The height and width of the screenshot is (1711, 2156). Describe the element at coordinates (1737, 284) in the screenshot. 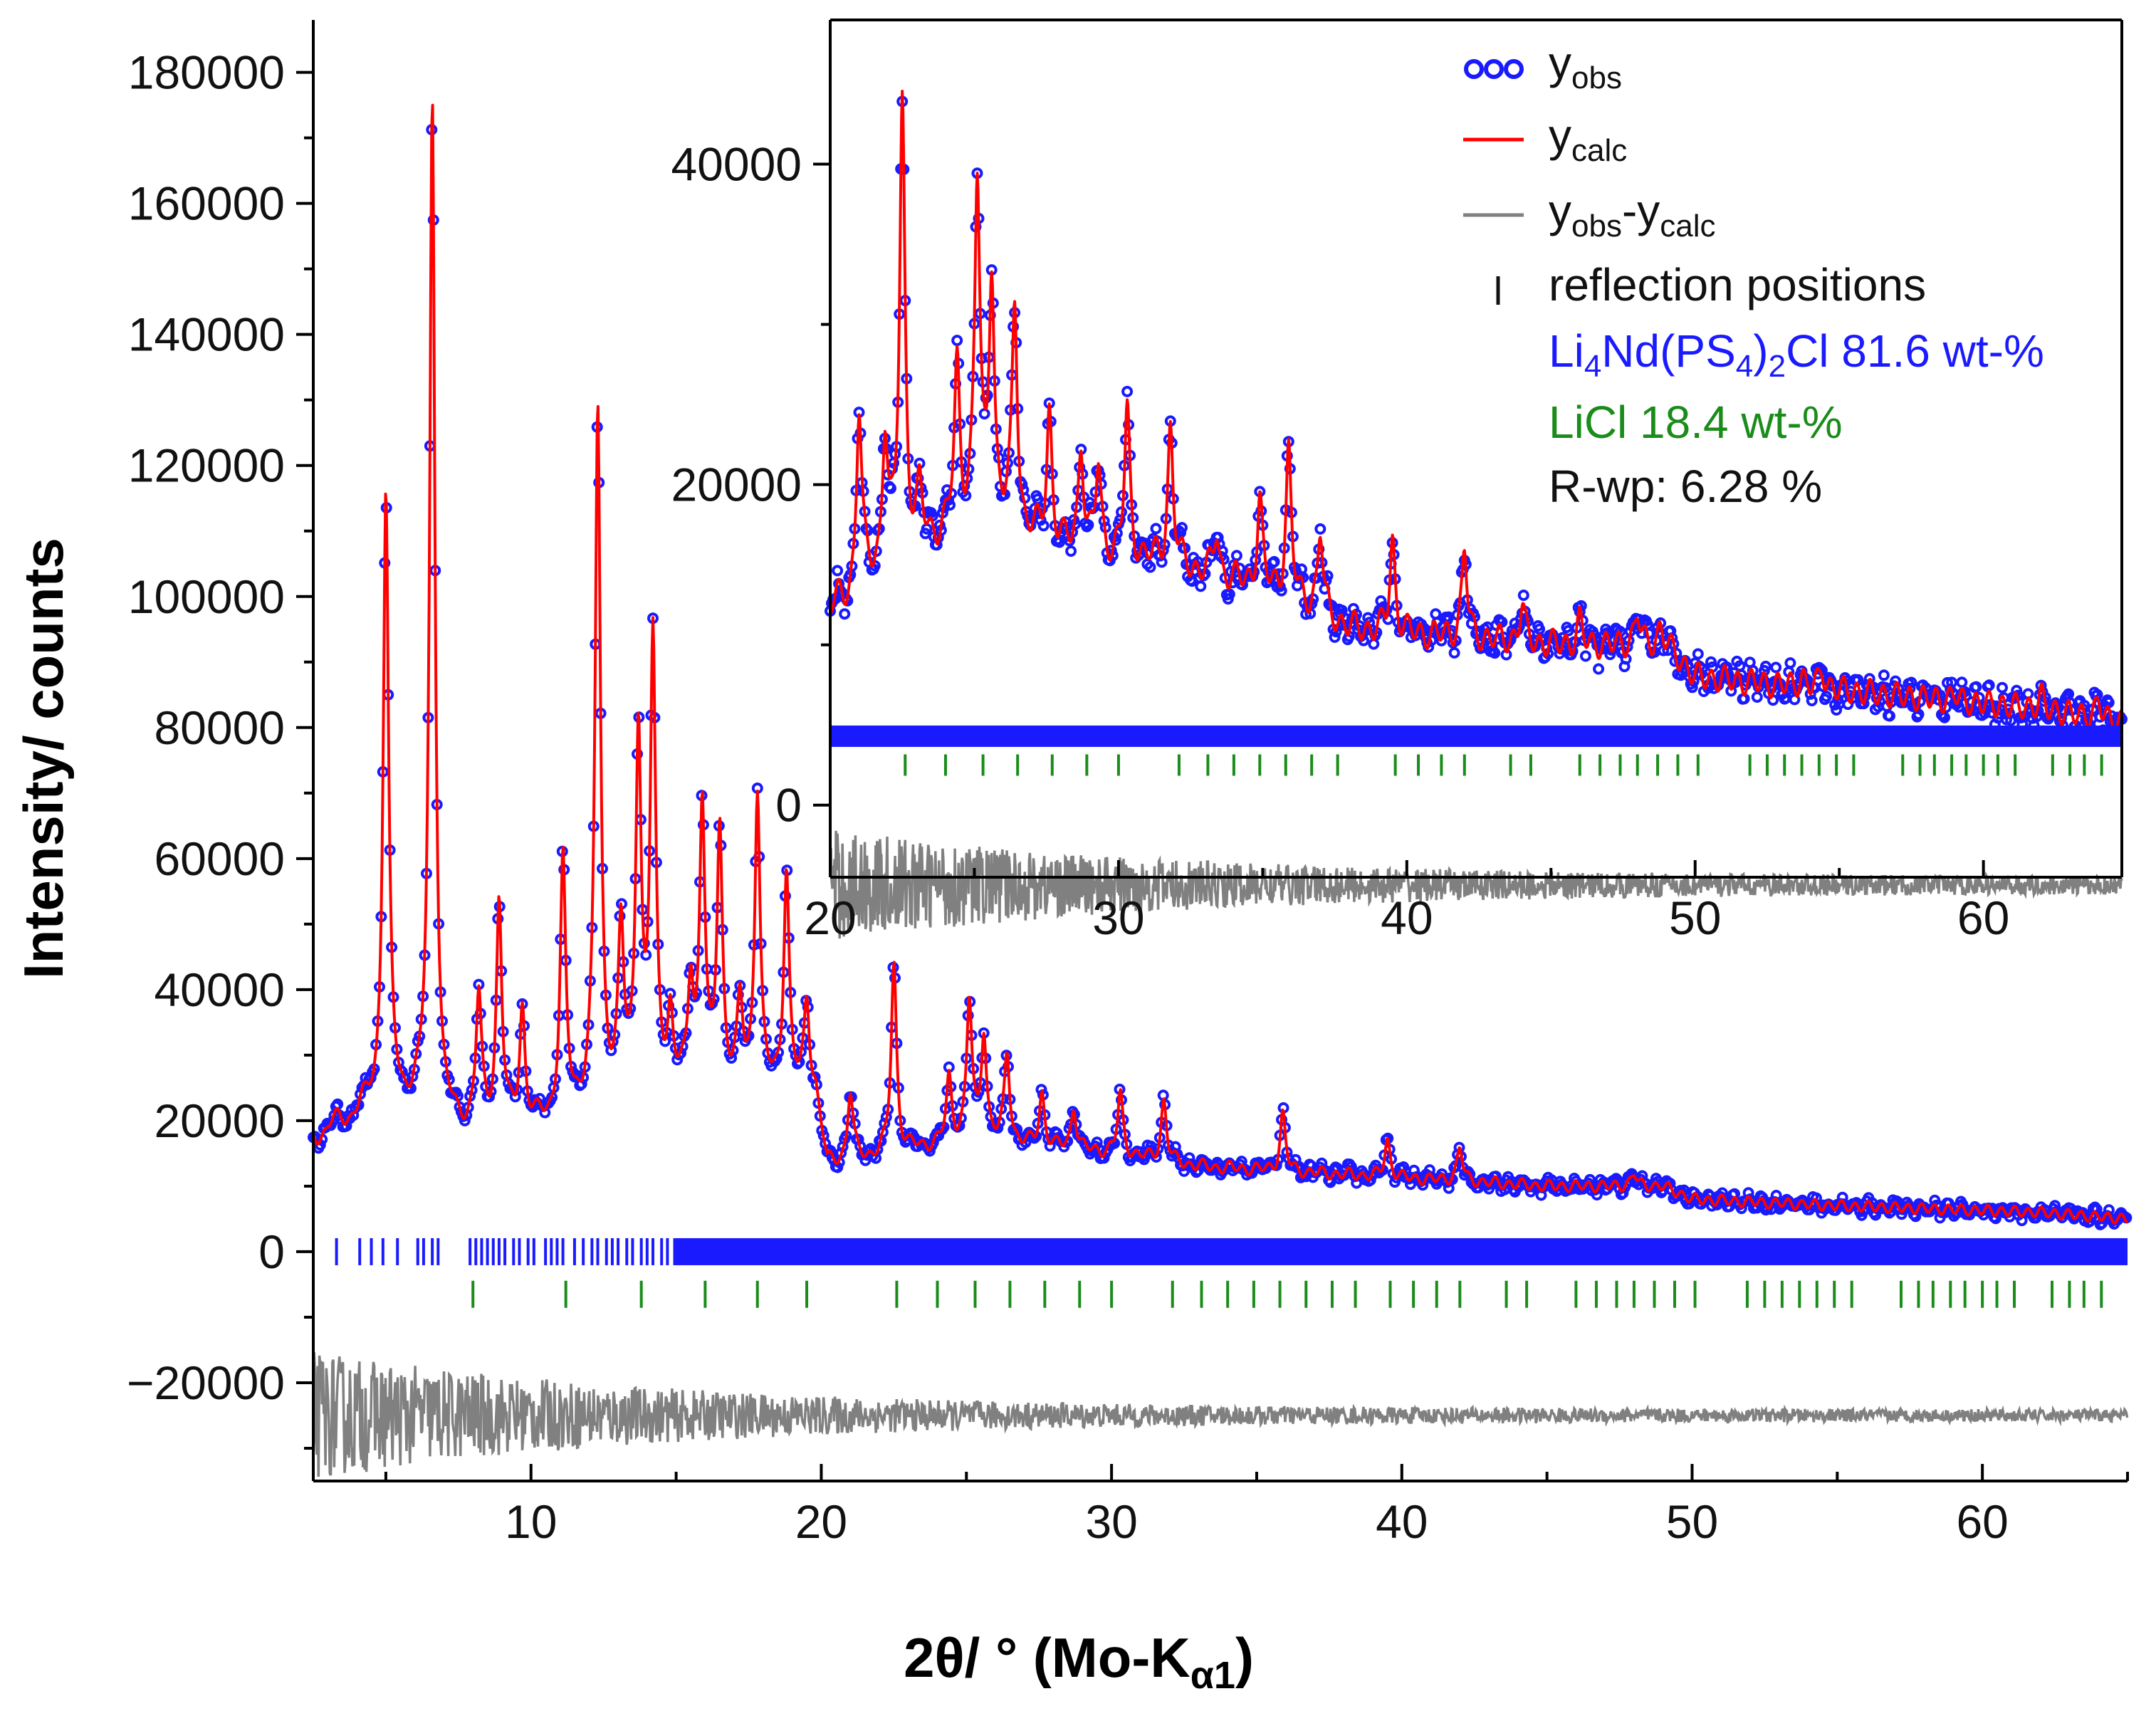

I see `legend-reflections-label: reflection positions` at that location.